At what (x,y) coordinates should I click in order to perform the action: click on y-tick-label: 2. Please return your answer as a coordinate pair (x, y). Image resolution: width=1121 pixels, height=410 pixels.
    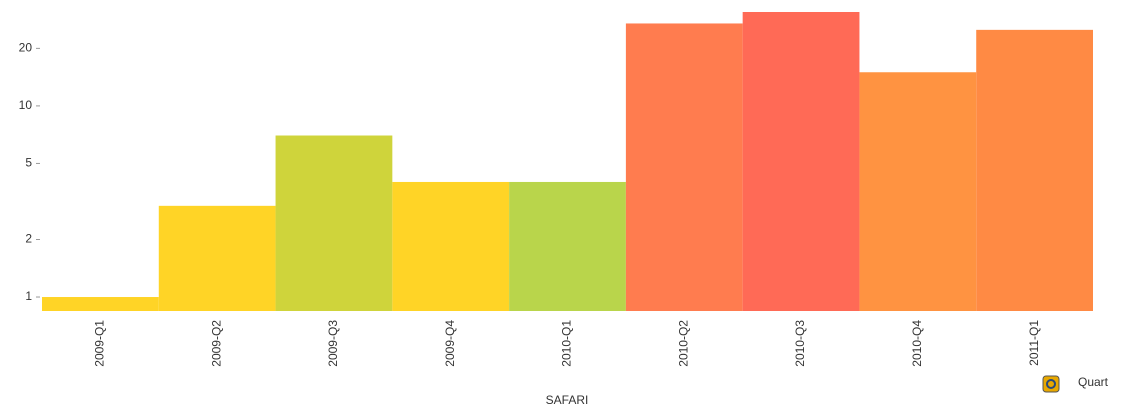
    Looking at the image, I should click on (28, 239).